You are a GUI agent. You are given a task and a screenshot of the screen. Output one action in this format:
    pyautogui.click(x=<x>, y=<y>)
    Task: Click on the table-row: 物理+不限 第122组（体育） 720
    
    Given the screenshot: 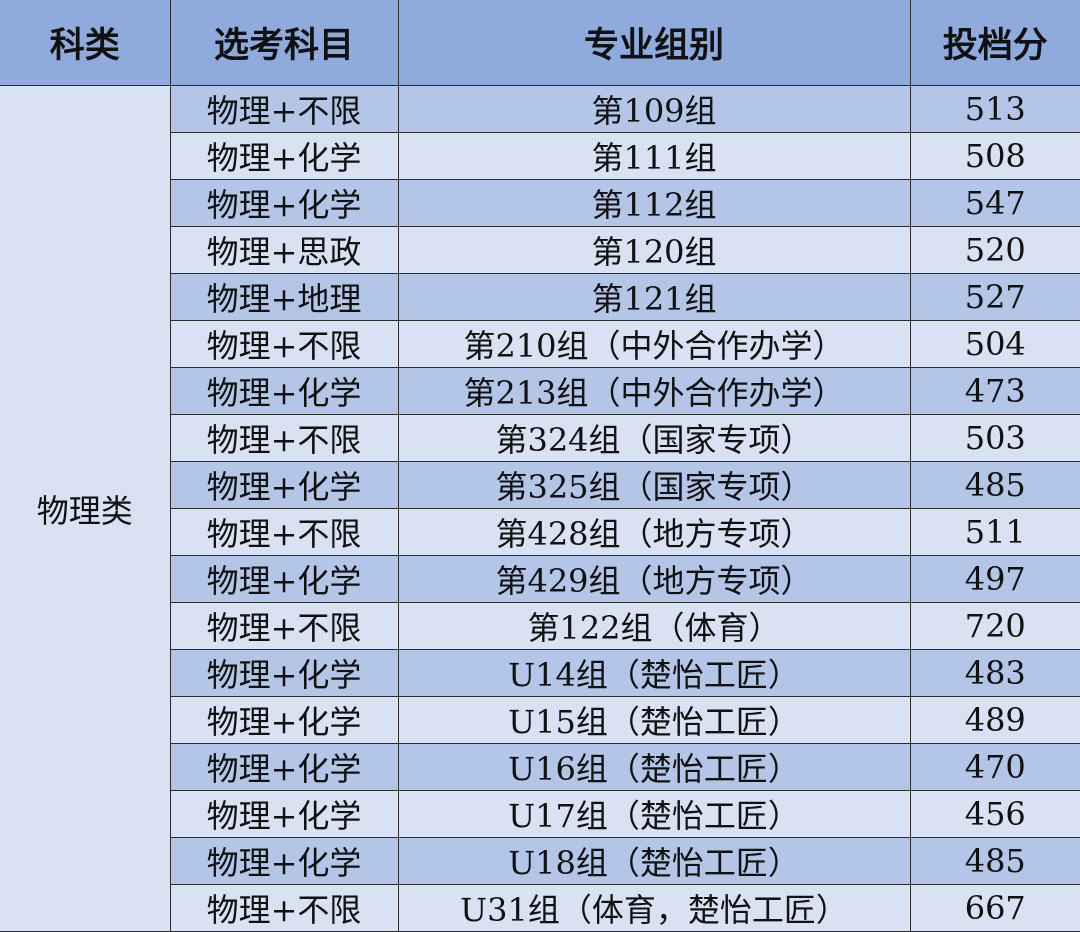 What is the action you would take?
    pyautogui.click(x=540, y=626)
    